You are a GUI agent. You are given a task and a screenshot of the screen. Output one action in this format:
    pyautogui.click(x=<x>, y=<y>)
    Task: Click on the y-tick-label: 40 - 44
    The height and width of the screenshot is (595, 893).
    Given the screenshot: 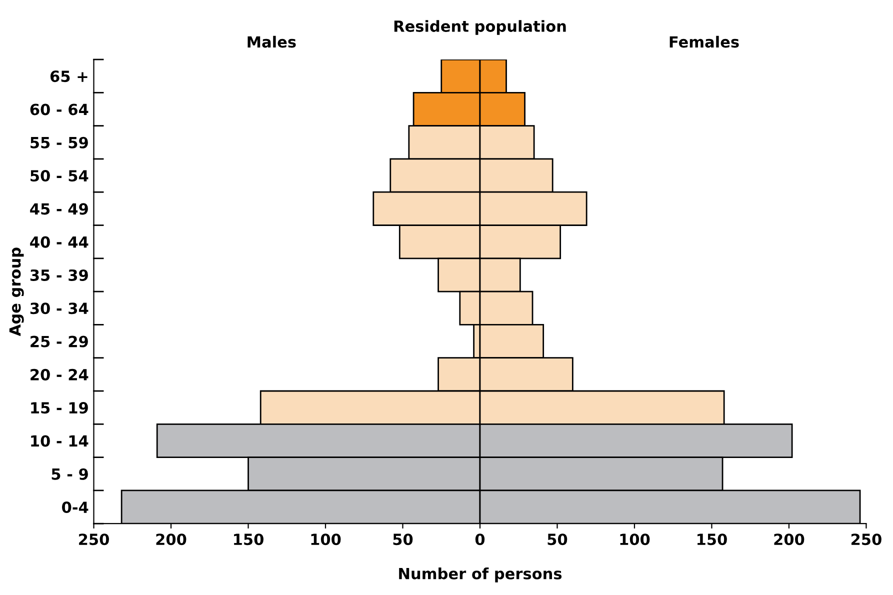 What is the action you would take?
    pyautogui.click(x=59, y=242)
    